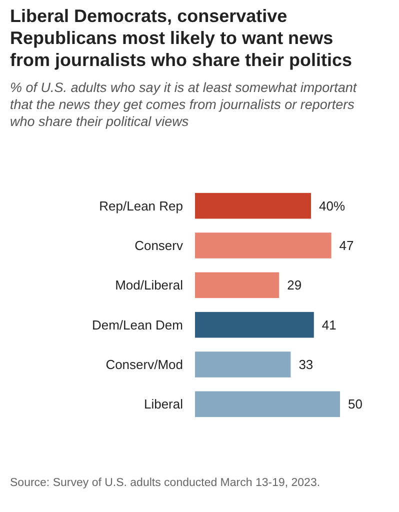  I want to click on source-note: Source: Survey of U.S. adults conducted March 13-19, 2023., so click(165, 483).